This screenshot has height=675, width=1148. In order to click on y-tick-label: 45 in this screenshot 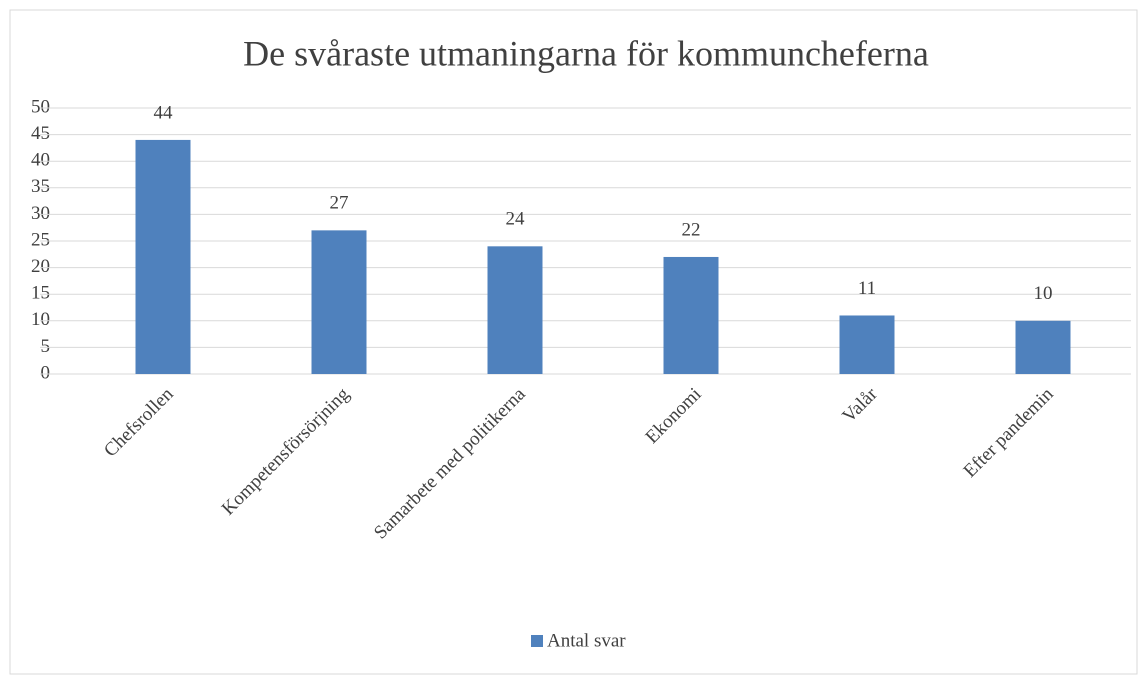, I will do `click(40, 133)`.